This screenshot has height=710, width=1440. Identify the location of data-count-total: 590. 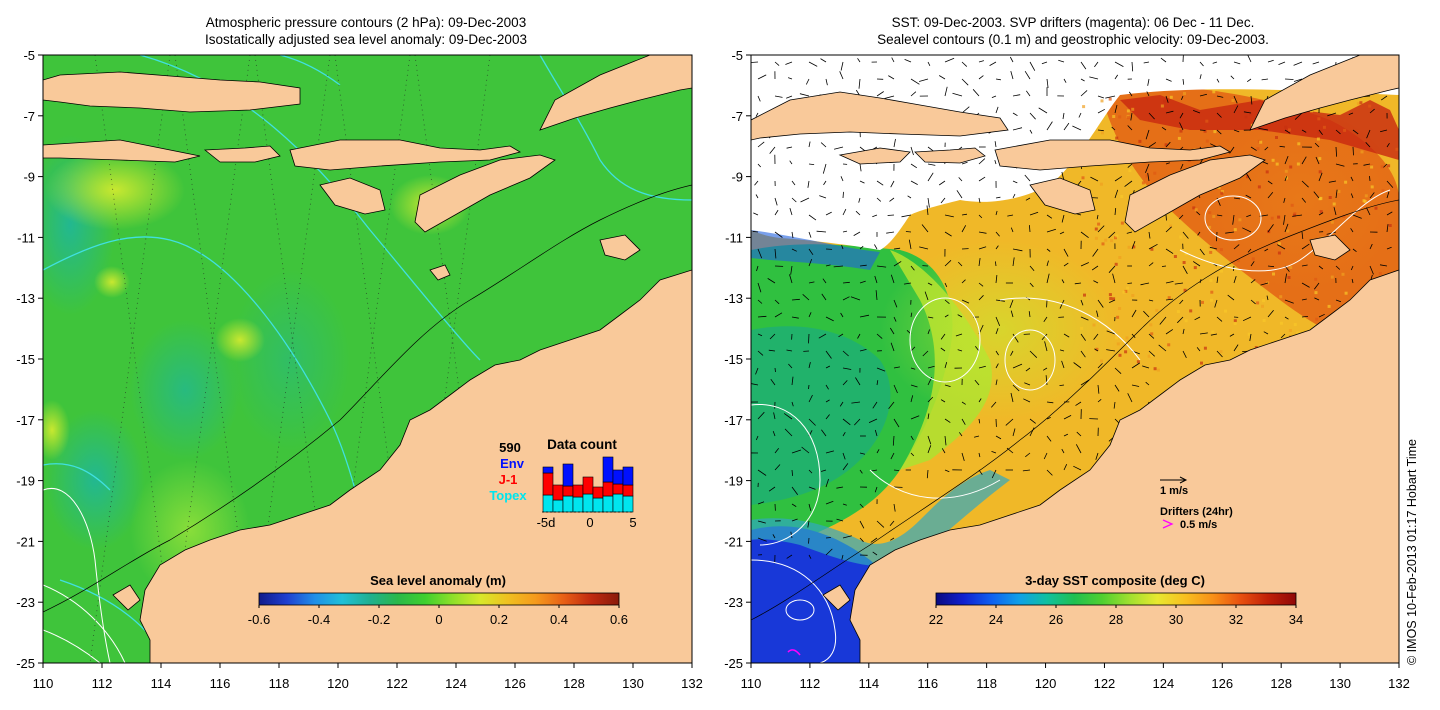
(510, 447).